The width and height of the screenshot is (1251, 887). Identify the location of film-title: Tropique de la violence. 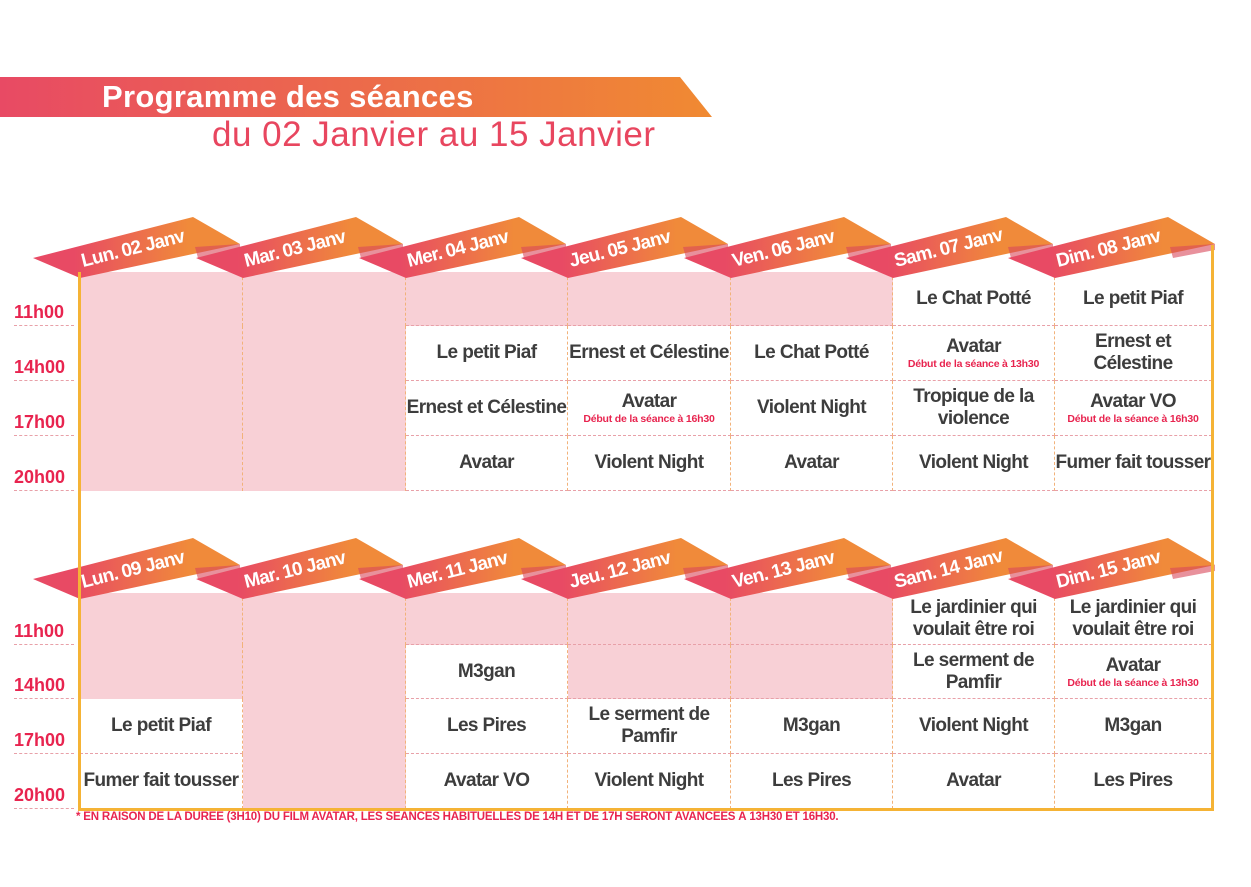
(973, 407).